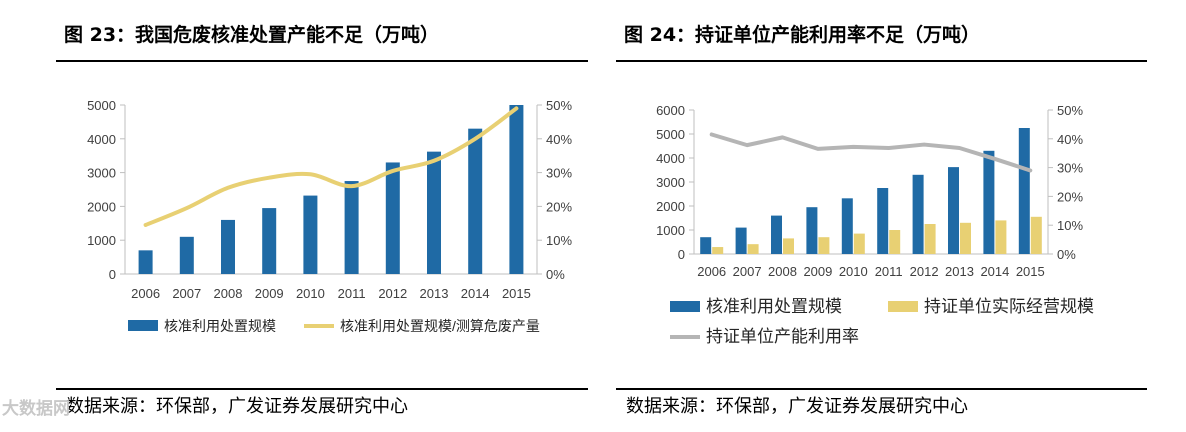 Image resolution: width=1186 pixels, height=432 pixels. I want to click on figure-23-title: 图 23：我国危废核准处置产能不足（万吨）, so click(252, 35).